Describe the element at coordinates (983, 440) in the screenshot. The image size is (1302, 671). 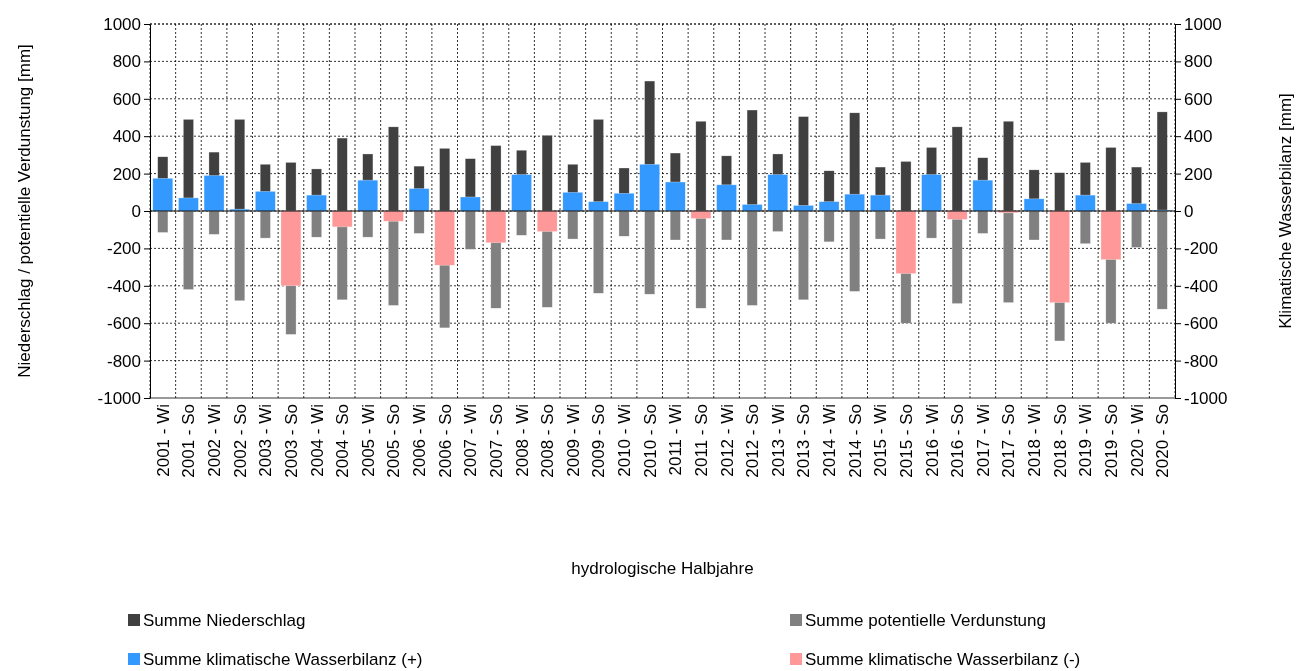
I see `x-tick-label: 2017 - Wi` at that location.